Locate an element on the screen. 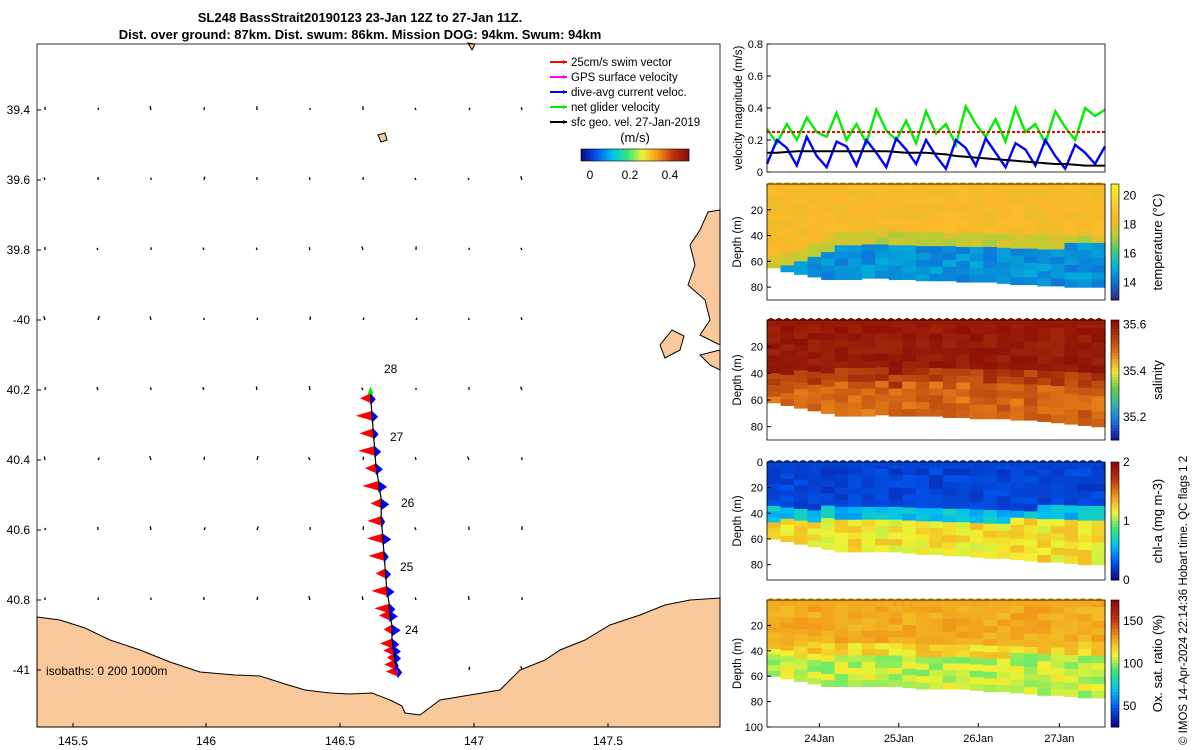 The image size is (1200, 750). heatmap-y-tick-label: 40 is located at coordinates (757, 652).